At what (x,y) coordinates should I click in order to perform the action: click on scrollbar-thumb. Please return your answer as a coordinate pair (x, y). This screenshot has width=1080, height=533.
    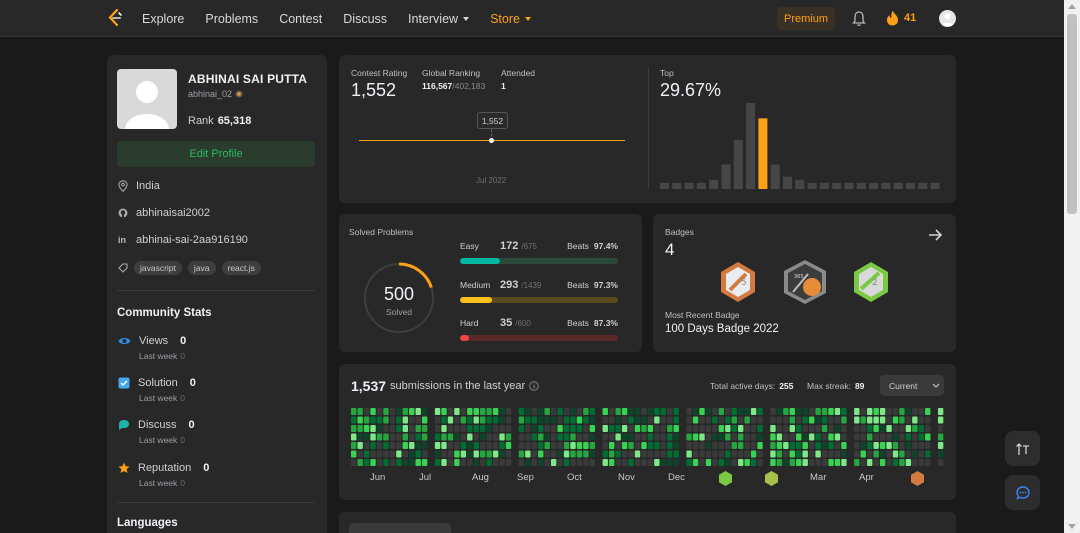
    Looking at the image, I should click on (1072, 114).